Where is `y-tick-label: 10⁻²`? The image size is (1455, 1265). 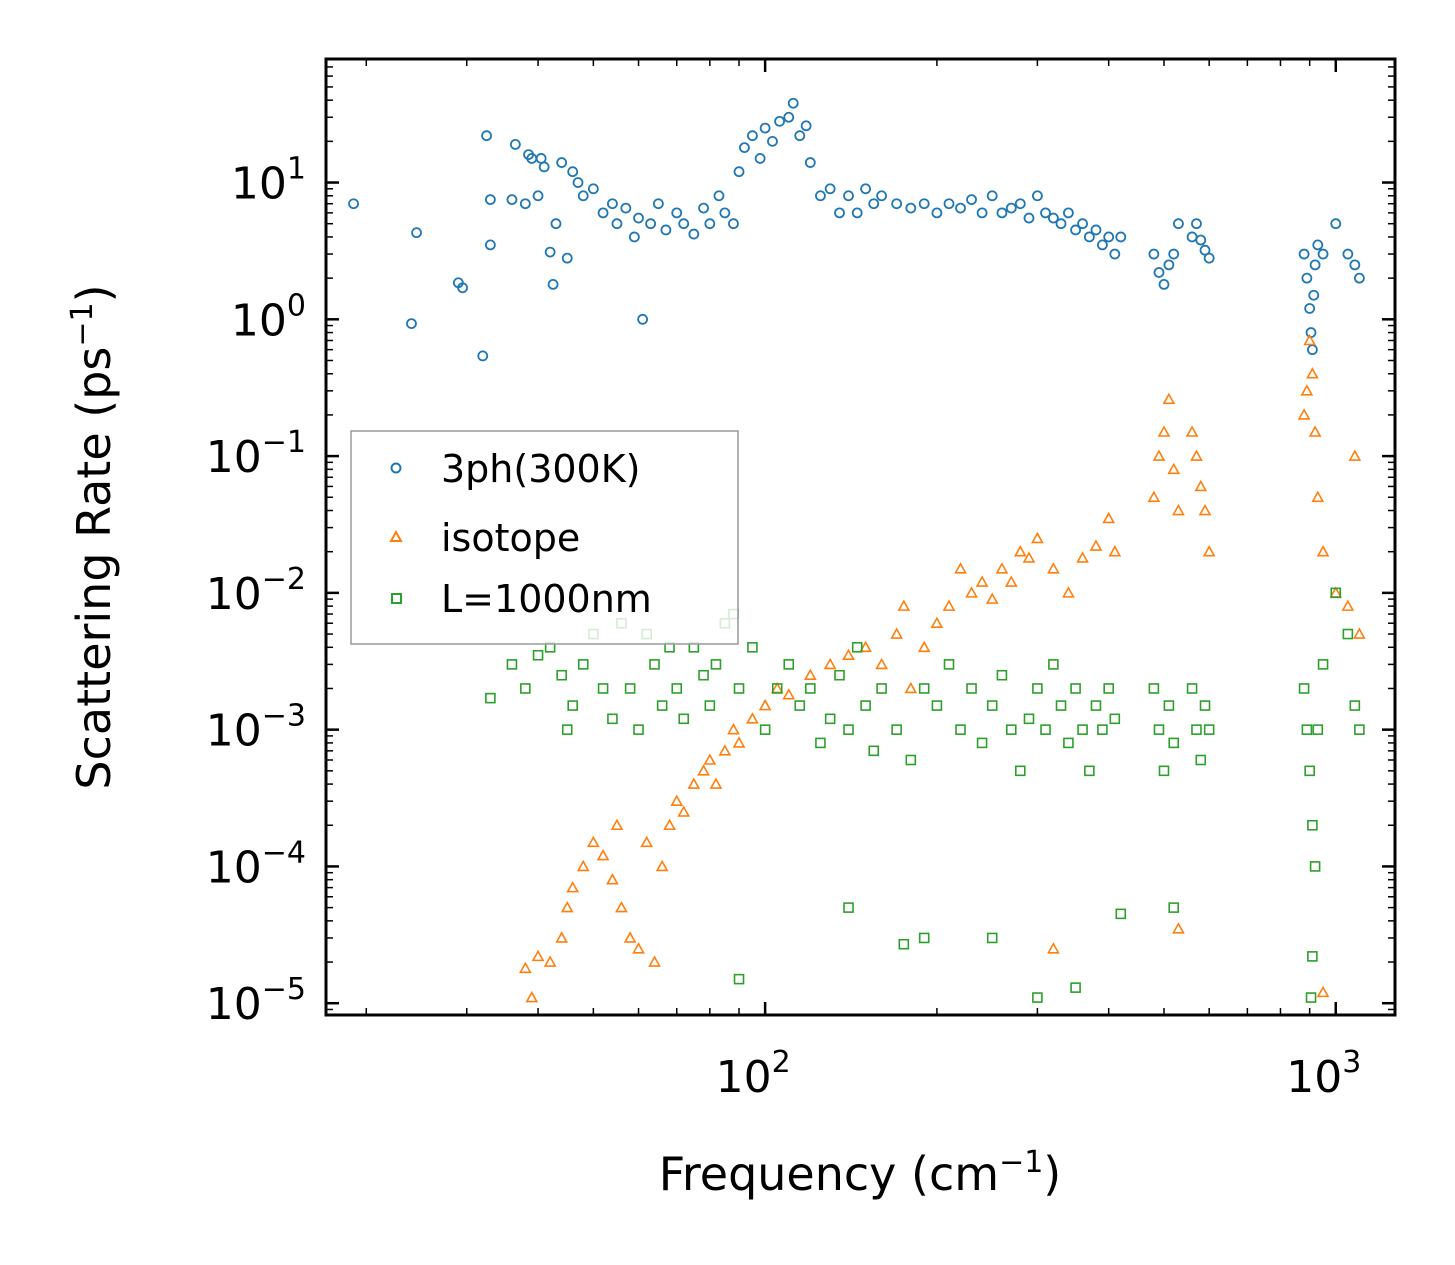
y-tick-label: 10⁻² is located at coordinates (256, 591).